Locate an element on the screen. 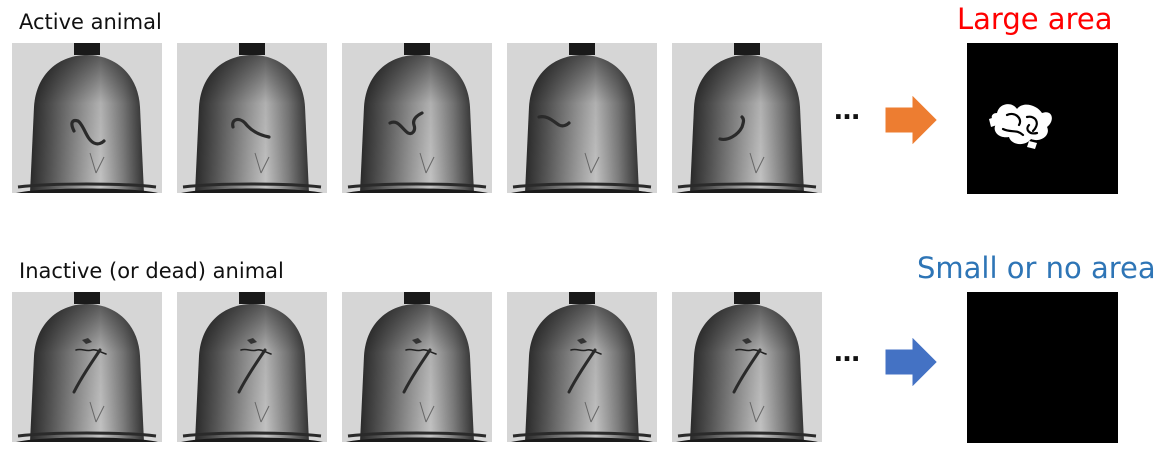 Image resolution: width=1163 pixels, height=449 pixels. active-motion-mask is located at coordinates (1042, 118).